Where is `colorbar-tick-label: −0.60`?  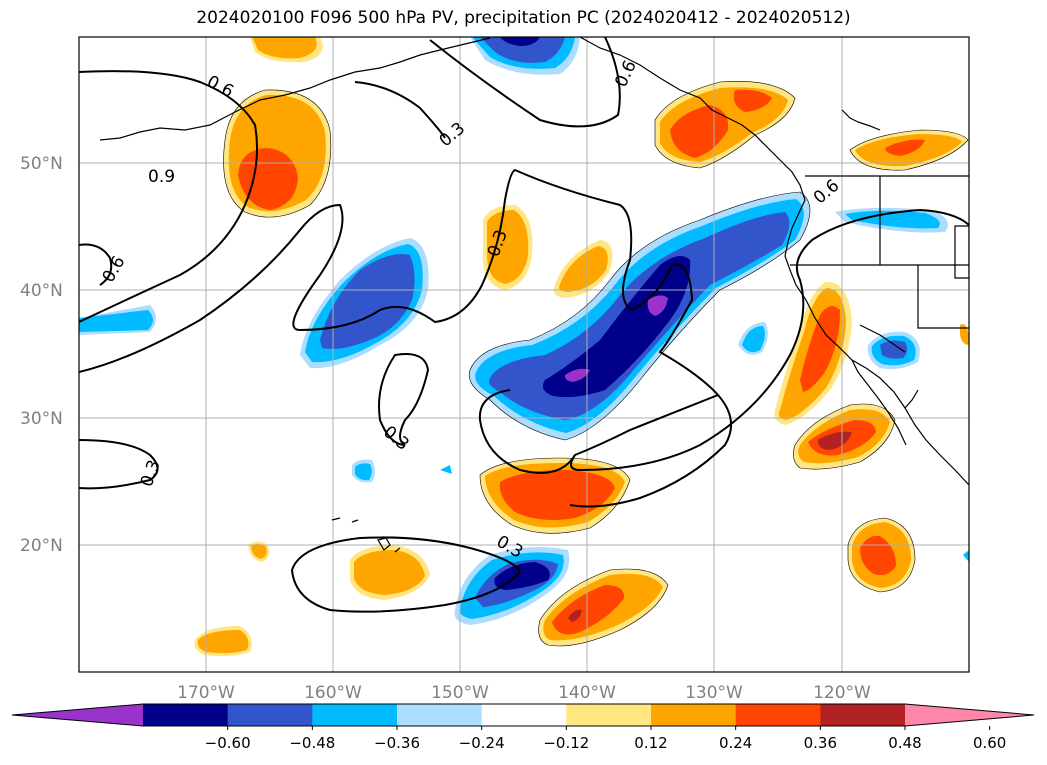 colorbar-tick-label: −0.60 is located at coordinates (228, 743).